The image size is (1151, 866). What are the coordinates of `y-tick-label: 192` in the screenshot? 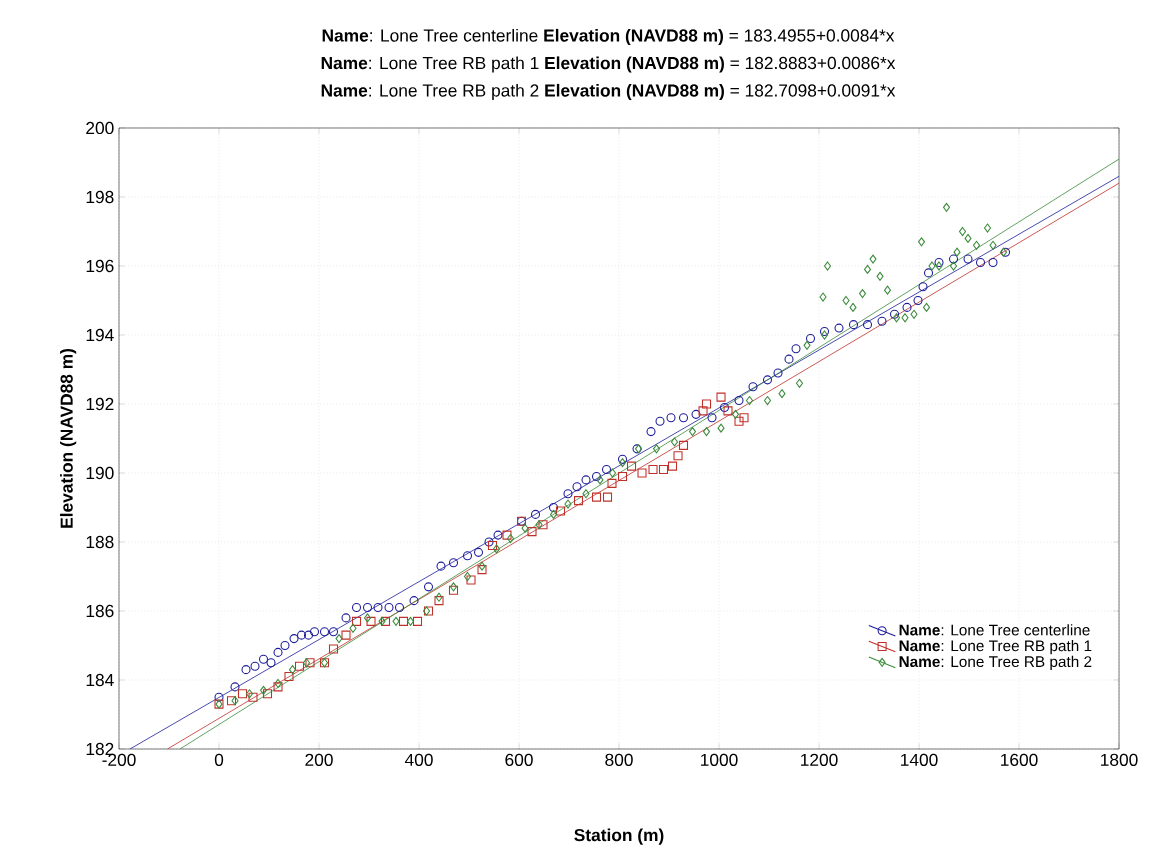 It's located at (100, 404).